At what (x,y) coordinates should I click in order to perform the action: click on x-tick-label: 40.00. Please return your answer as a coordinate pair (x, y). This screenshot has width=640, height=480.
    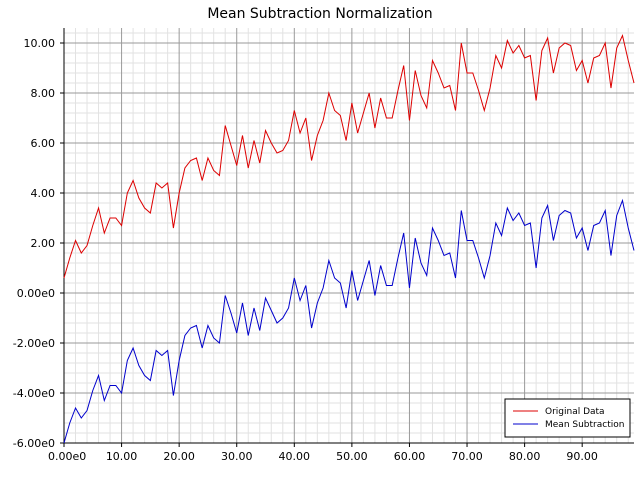
    Looking at the image, I should click on (295, 456).